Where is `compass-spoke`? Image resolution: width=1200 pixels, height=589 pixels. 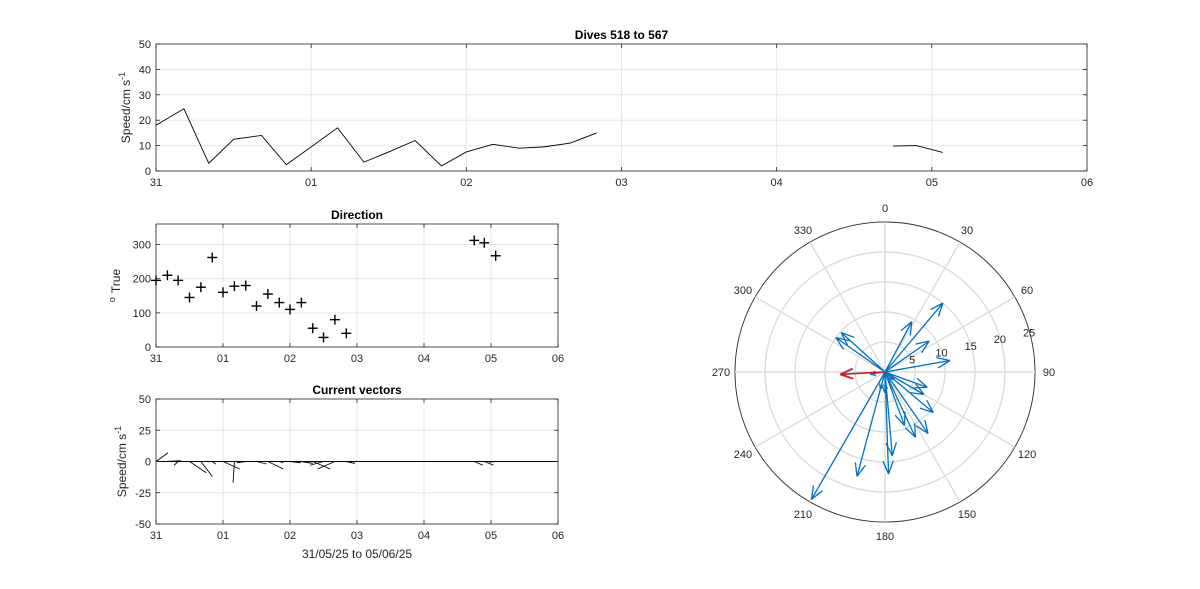
compass-spoke is located at coordinates (922, 437).